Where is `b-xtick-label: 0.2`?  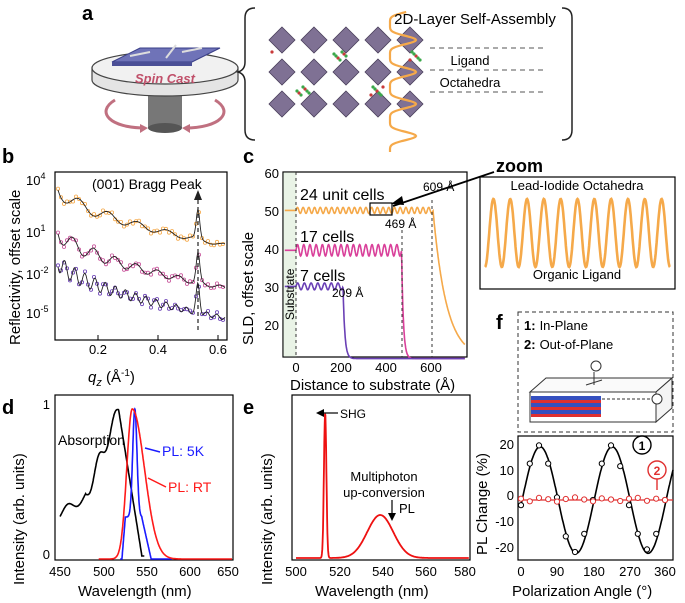 b-xtick-label: 0.2 is located at coordinates (98, 349).